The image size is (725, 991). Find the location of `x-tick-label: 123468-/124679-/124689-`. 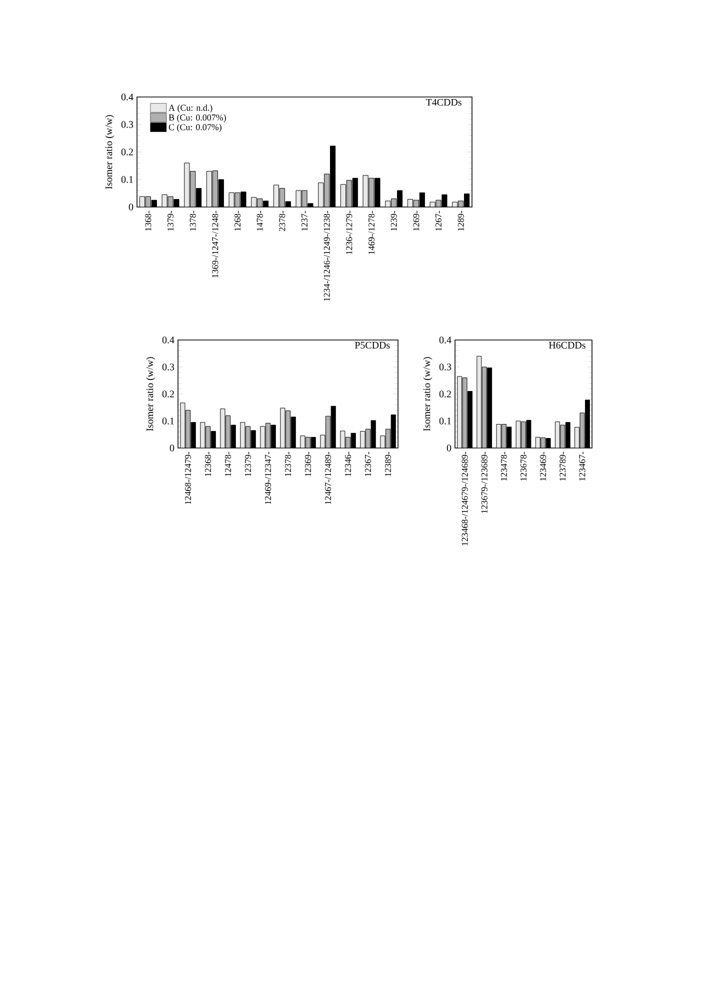

x-tick-label: 123468-/124679-/124689- is located at coordinates (465, 499).